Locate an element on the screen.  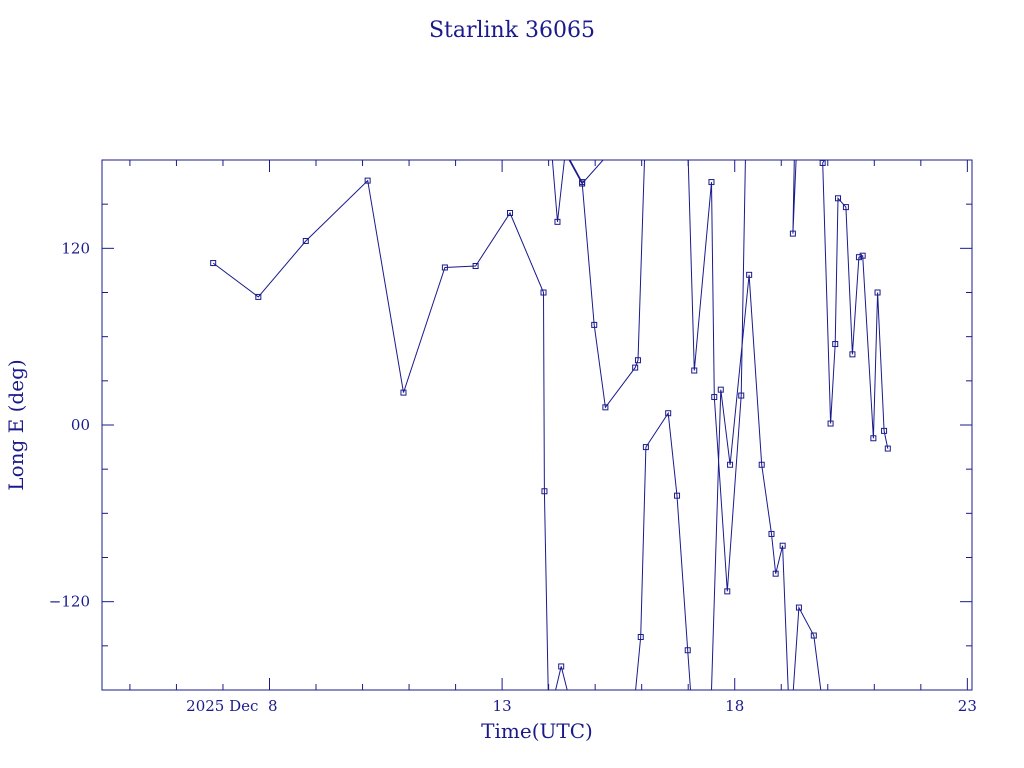
x-tick-label: 18 is located at coordinates (734, 706).